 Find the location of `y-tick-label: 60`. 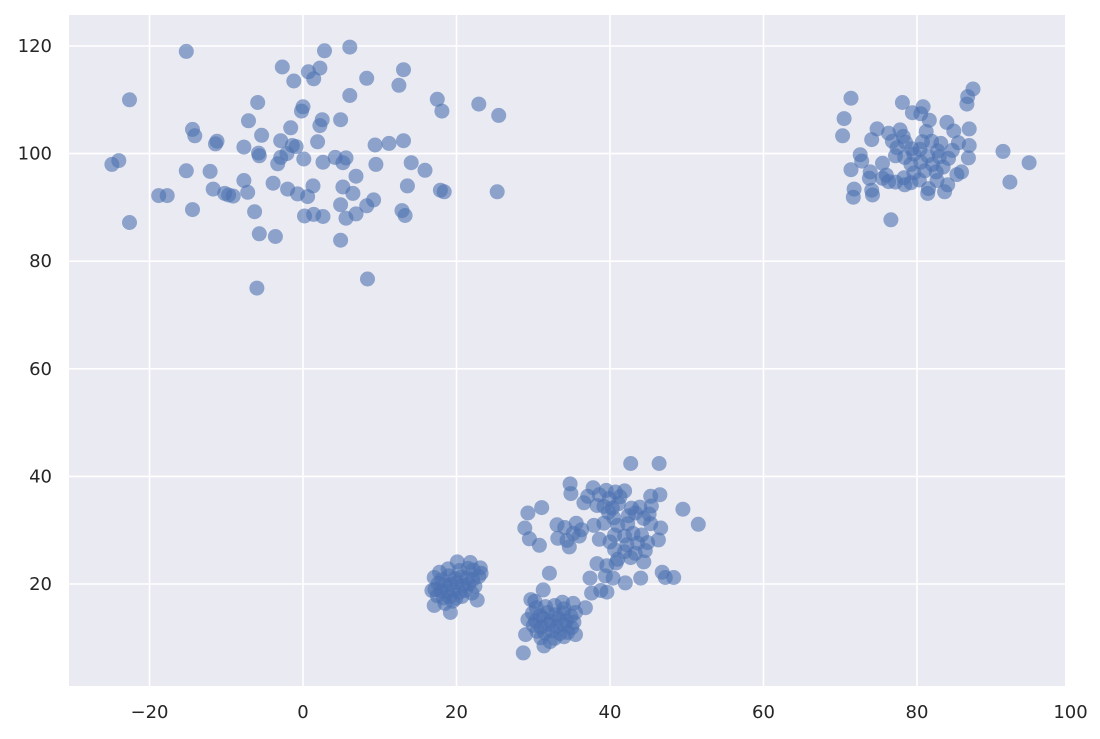

y-tick-label: 60 is located at coordinates (40, 369).